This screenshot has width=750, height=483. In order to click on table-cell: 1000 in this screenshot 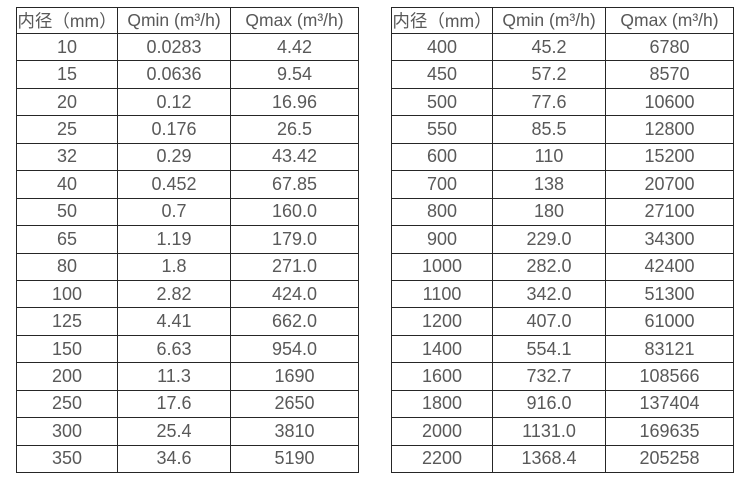, I will do `click(442, 266)`.